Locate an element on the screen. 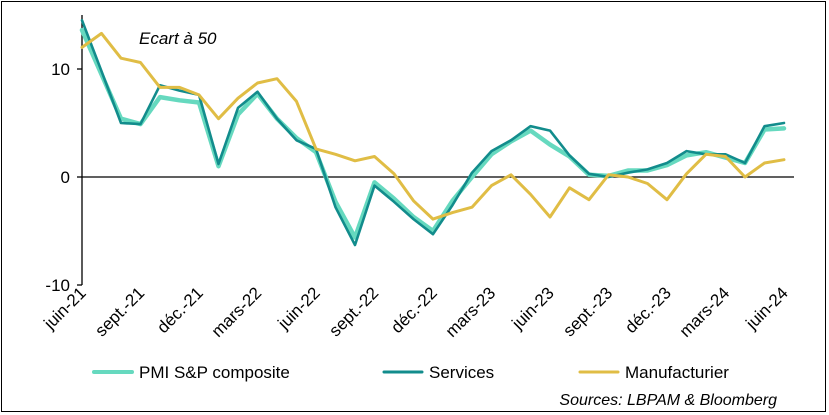 The height and width of the screenshot is (415, 829). y-ticks: -10 0 10 is located at coordinates (63, 177).